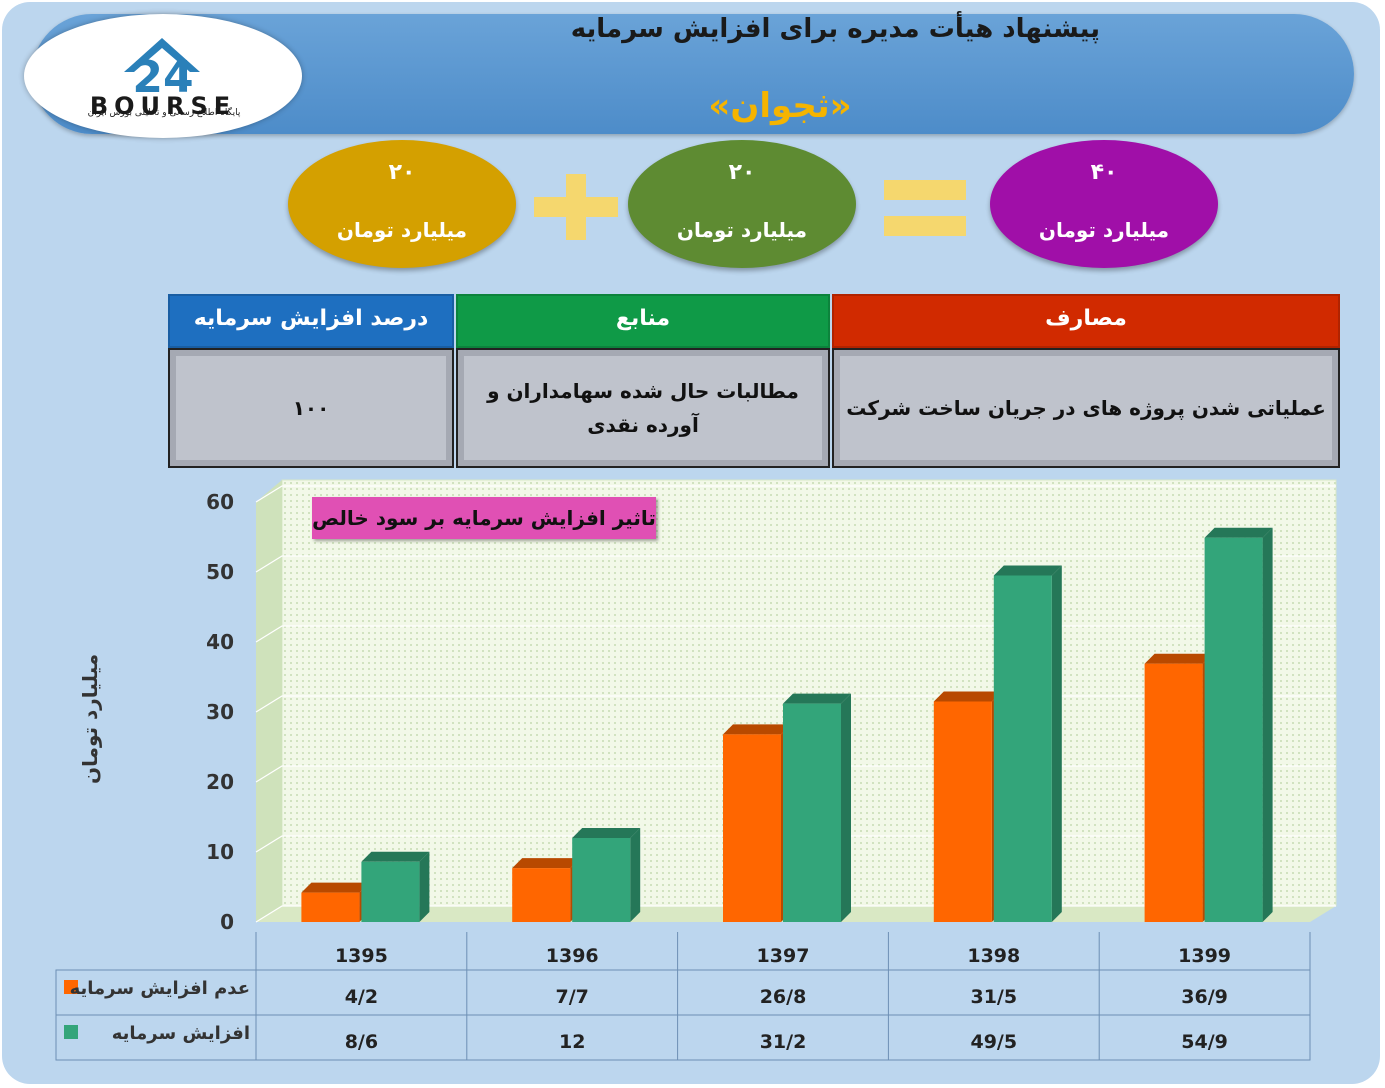 The width and height of the screenshot is (1385, 1088). I want to click on oval-middle-amount: ۲۰ میلیارد تومان, so click(742, 204).